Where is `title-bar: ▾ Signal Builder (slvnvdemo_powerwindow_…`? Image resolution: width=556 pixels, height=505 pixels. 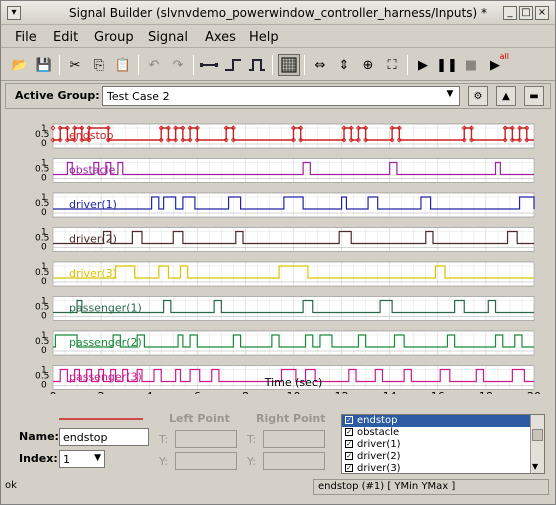
title-bar: ▾ Signal Builder (slvnvdemo_powerwindow_… is located at coordinates (278, 13).